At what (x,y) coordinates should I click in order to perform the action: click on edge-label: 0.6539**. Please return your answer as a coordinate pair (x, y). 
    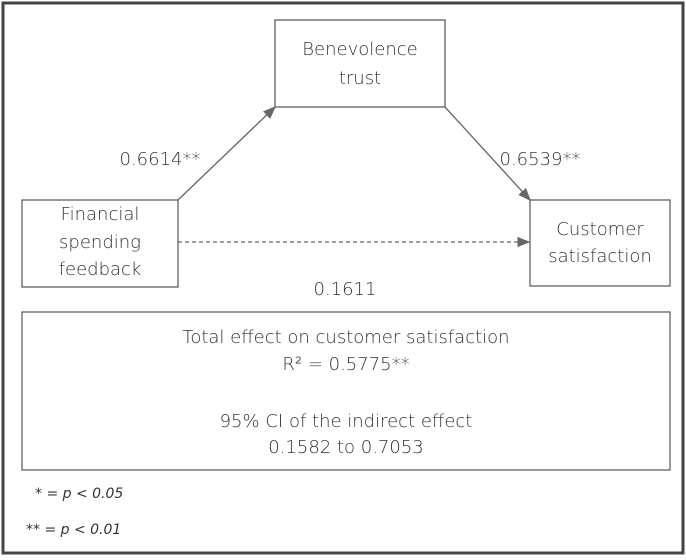
    Looking at the image, I should click on (540, 159).